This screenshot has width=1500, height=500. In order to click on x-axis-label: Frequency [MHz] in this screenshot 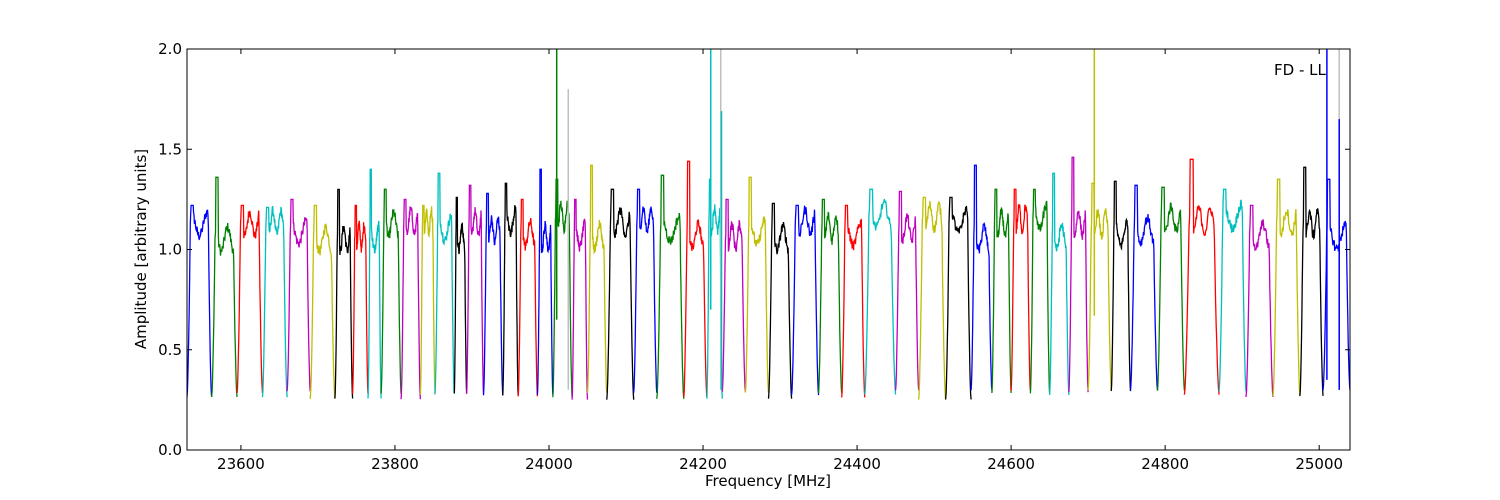, I will do `click(768, 481)`.